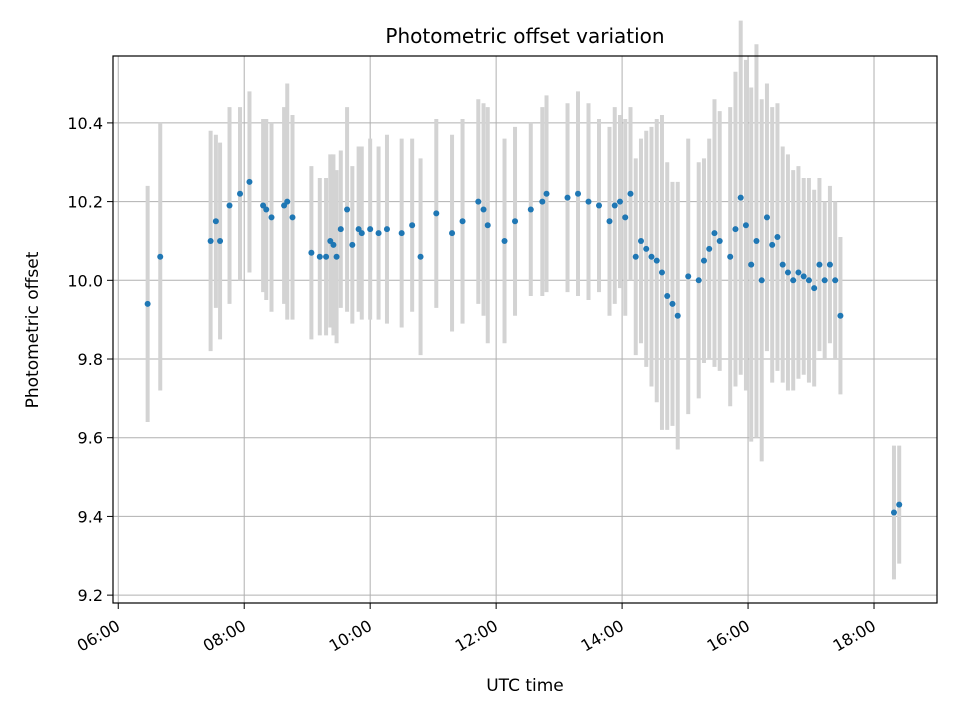  I want to click on y-tick-label: 9.2, so click(90, 595).